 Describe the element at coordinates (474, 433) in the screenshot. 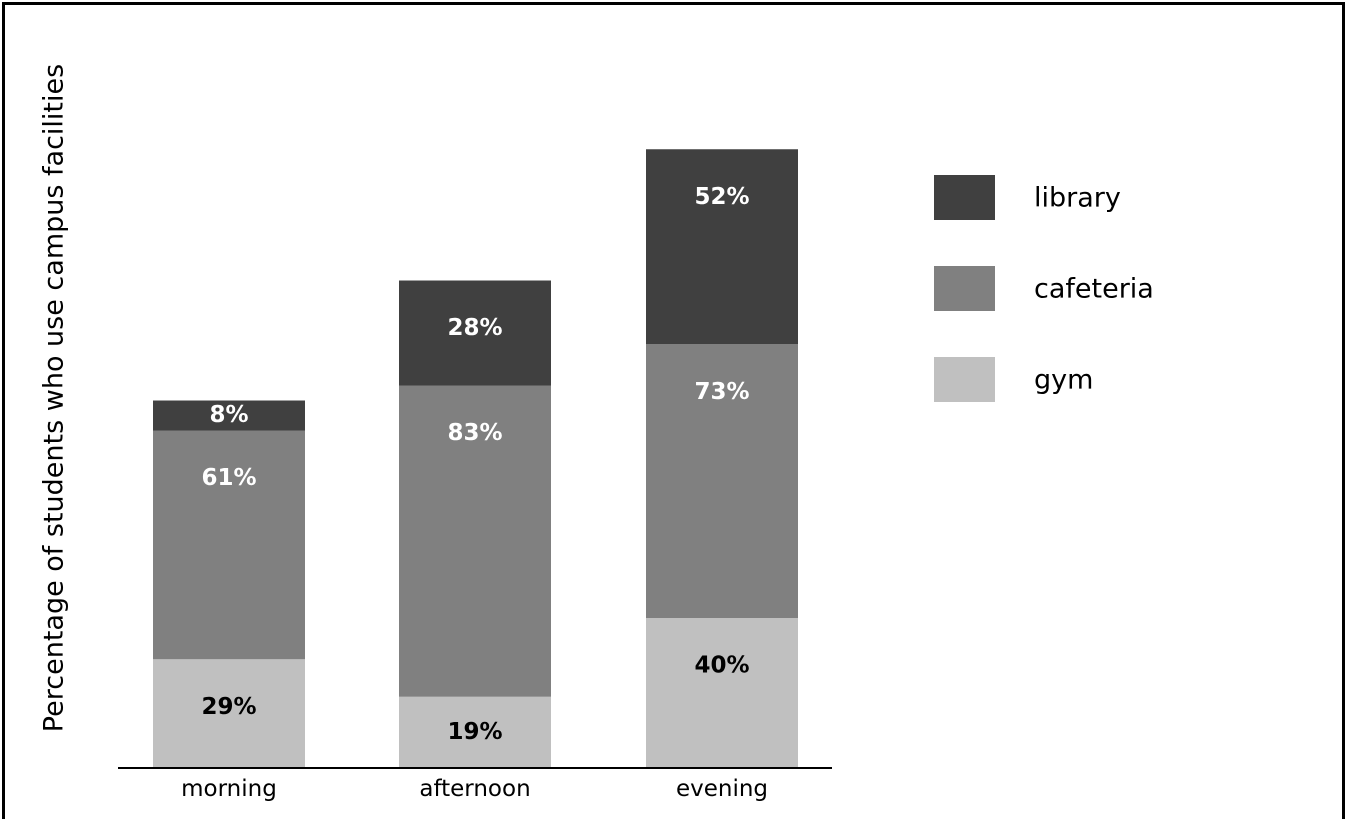

I see `data-label-cafeteria-afternoon: 83%` at that location.